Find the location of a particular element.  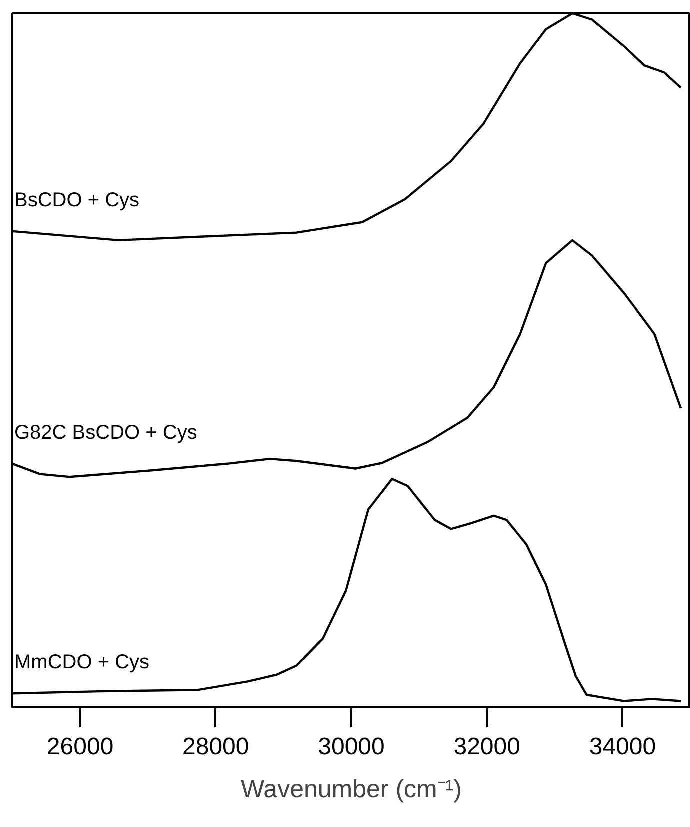

series-label: MmCDO + Cys is located at coordinates (82, 663).